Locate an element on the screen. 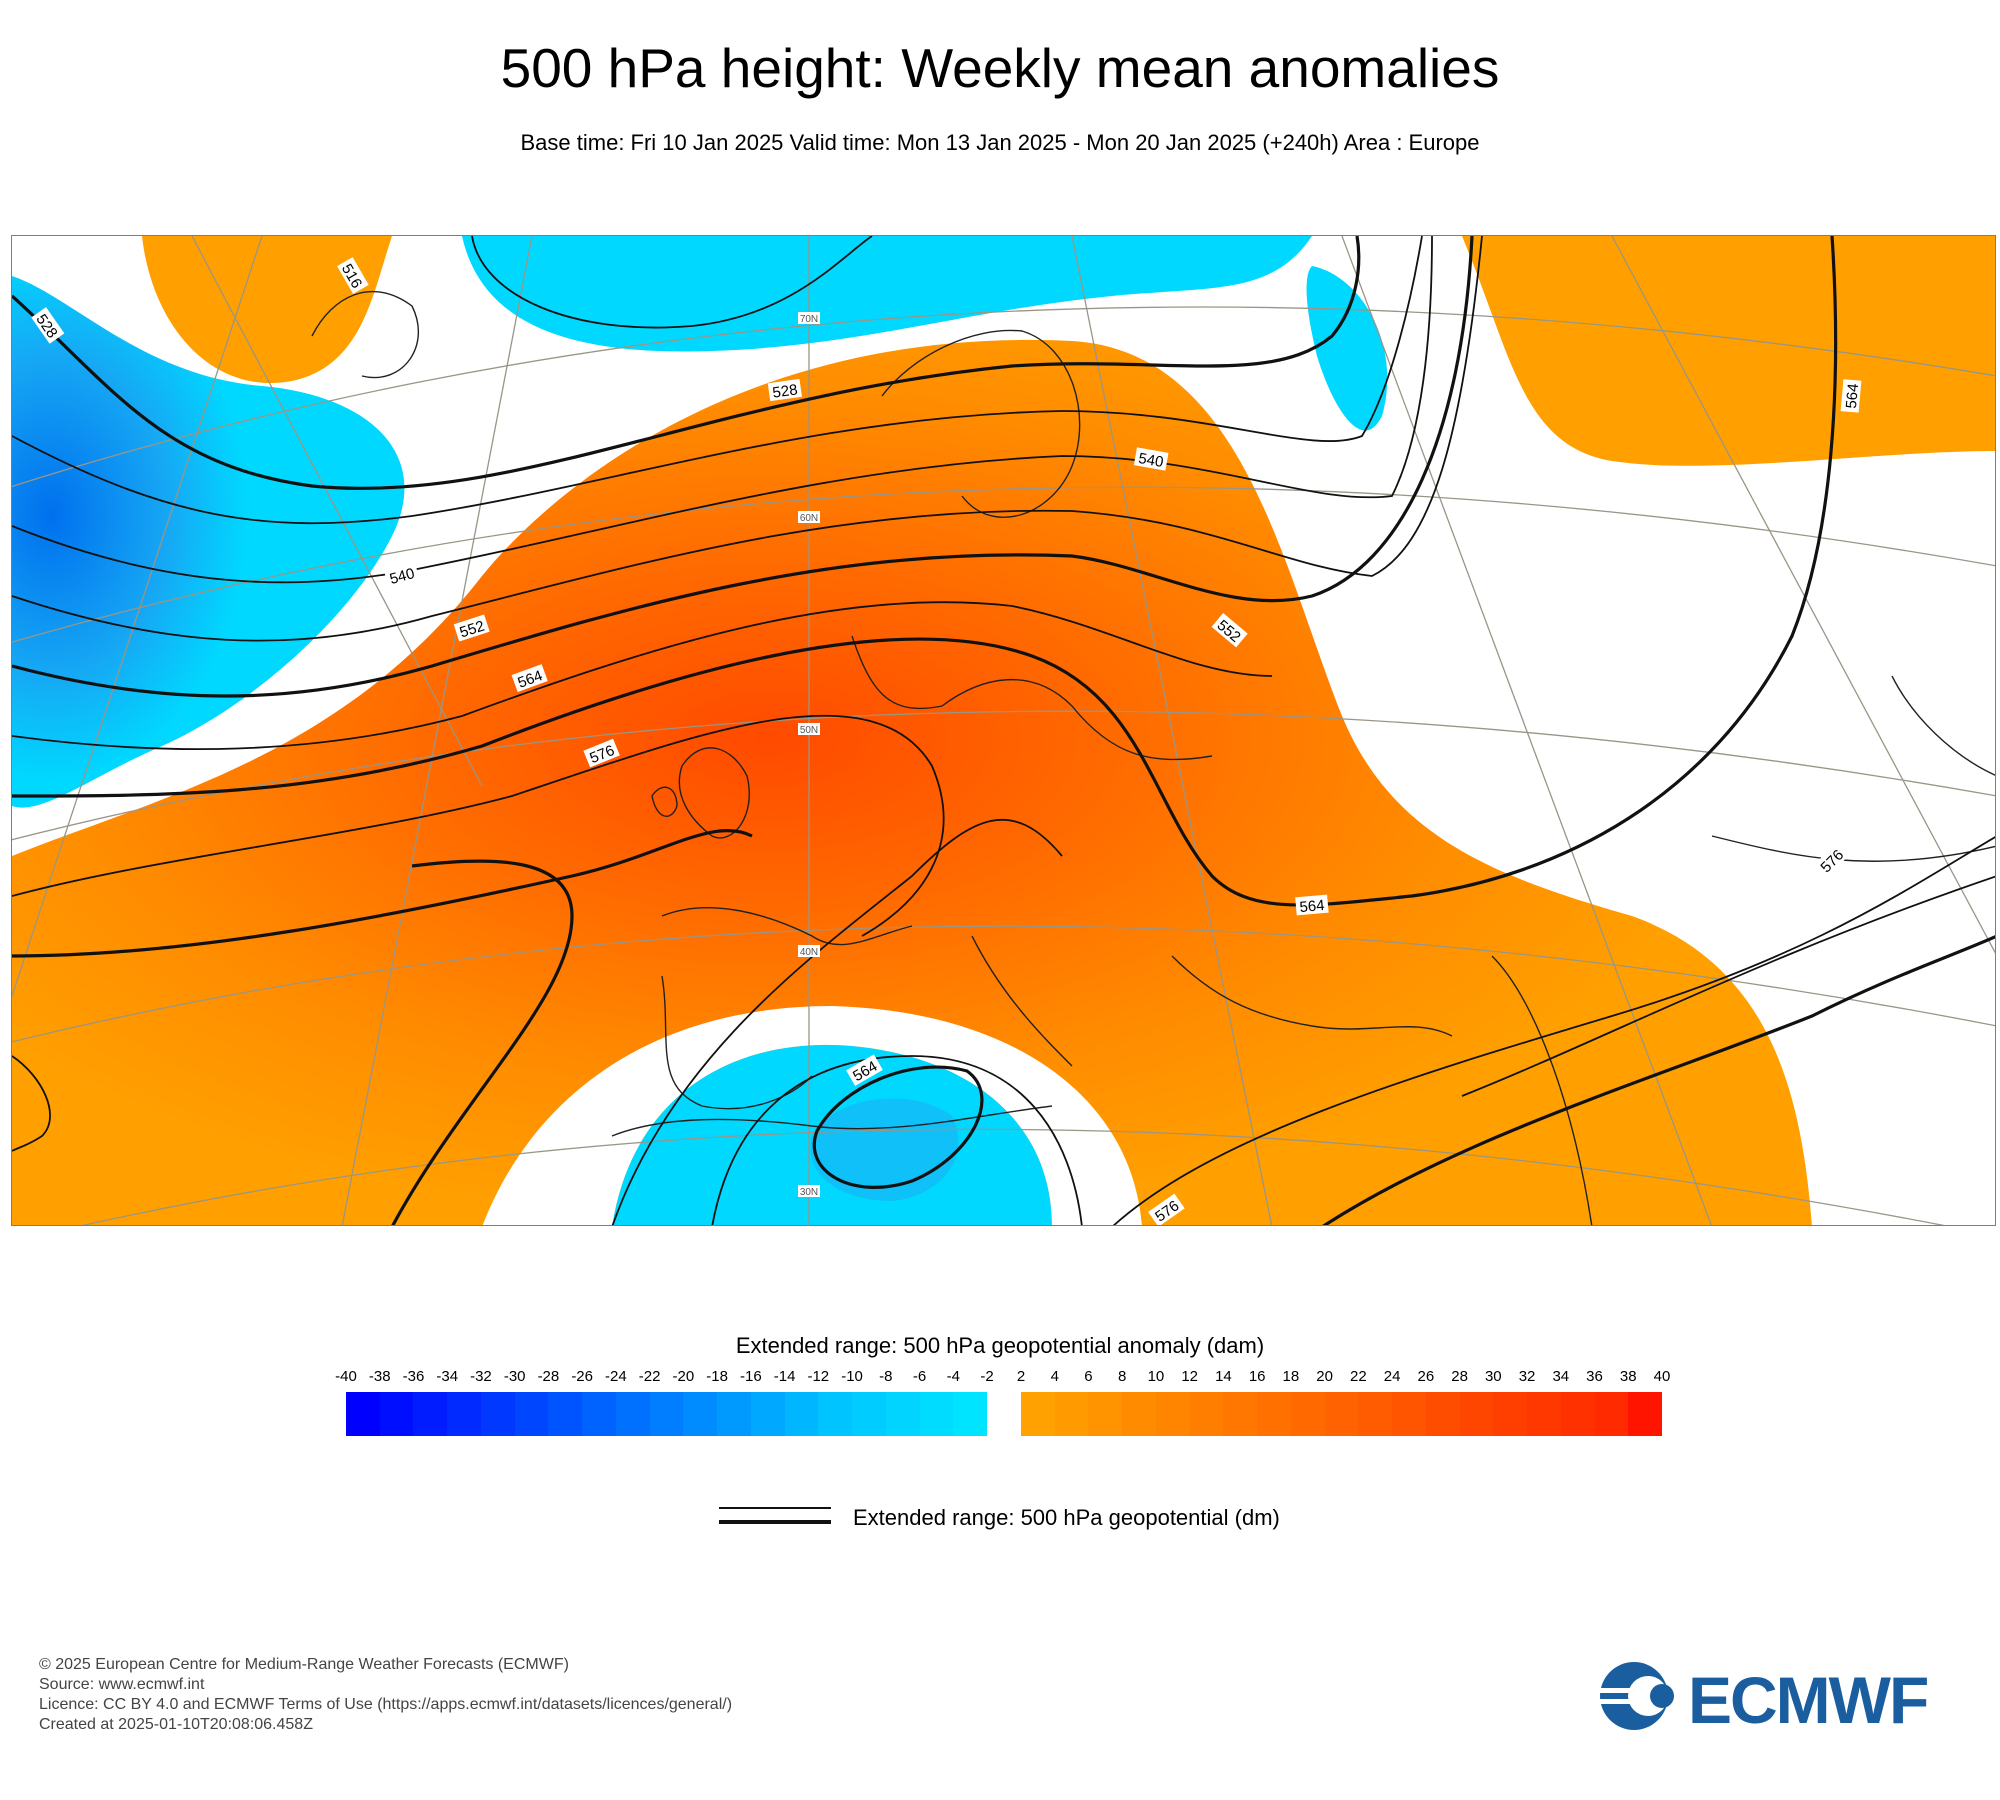 This screenshot has height=1800, width=2000. colorbar-tick-label: 34 is located at coordinates (1561, 1376).